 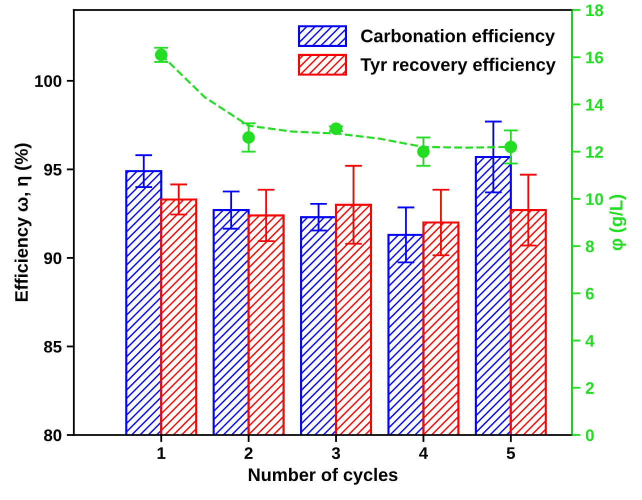 What do you see at coordinates (595, 104) in the screenshot?
I see `y2-tick-label: 14` at bounding box center [595, 104].